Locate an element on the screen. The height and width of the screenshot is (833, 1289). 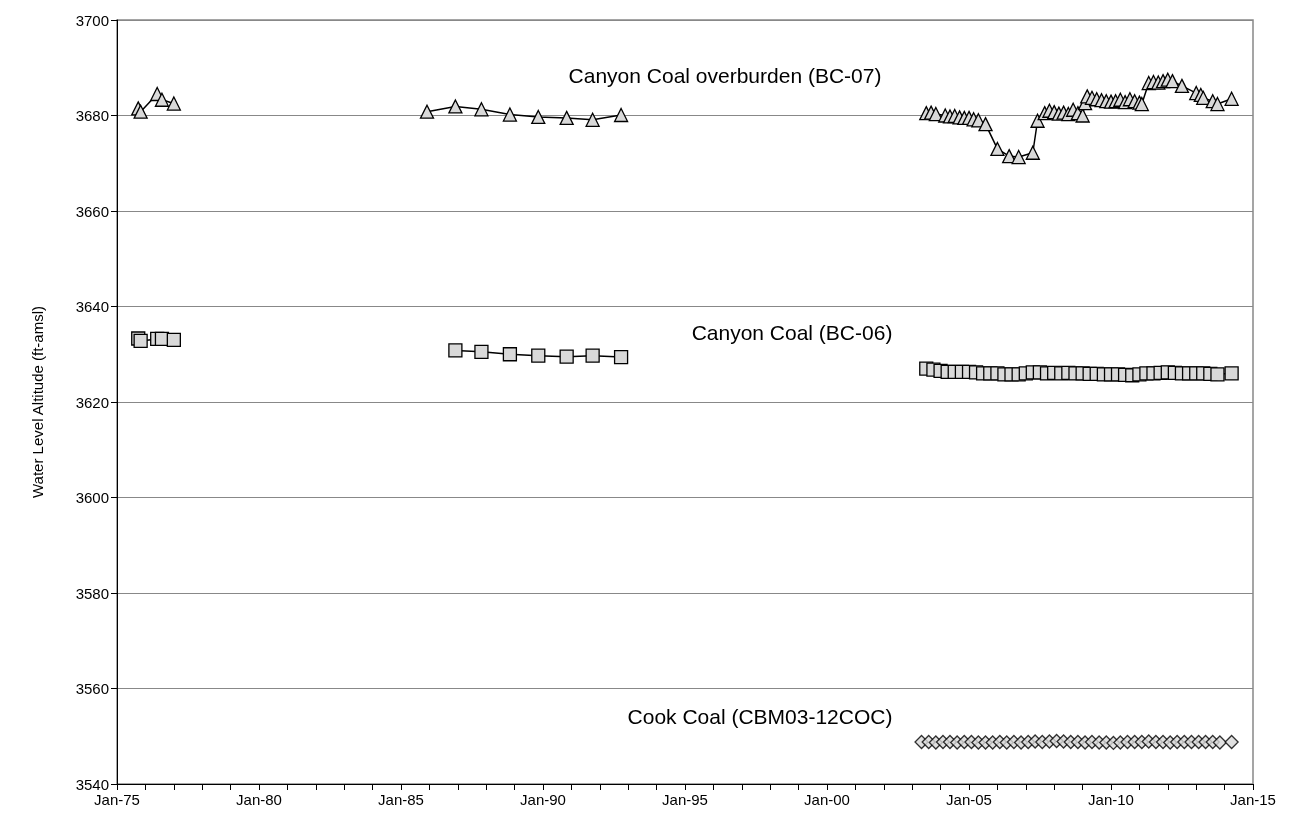
x-tick-label: Jan-10 is located at coordinates (1111, 799).